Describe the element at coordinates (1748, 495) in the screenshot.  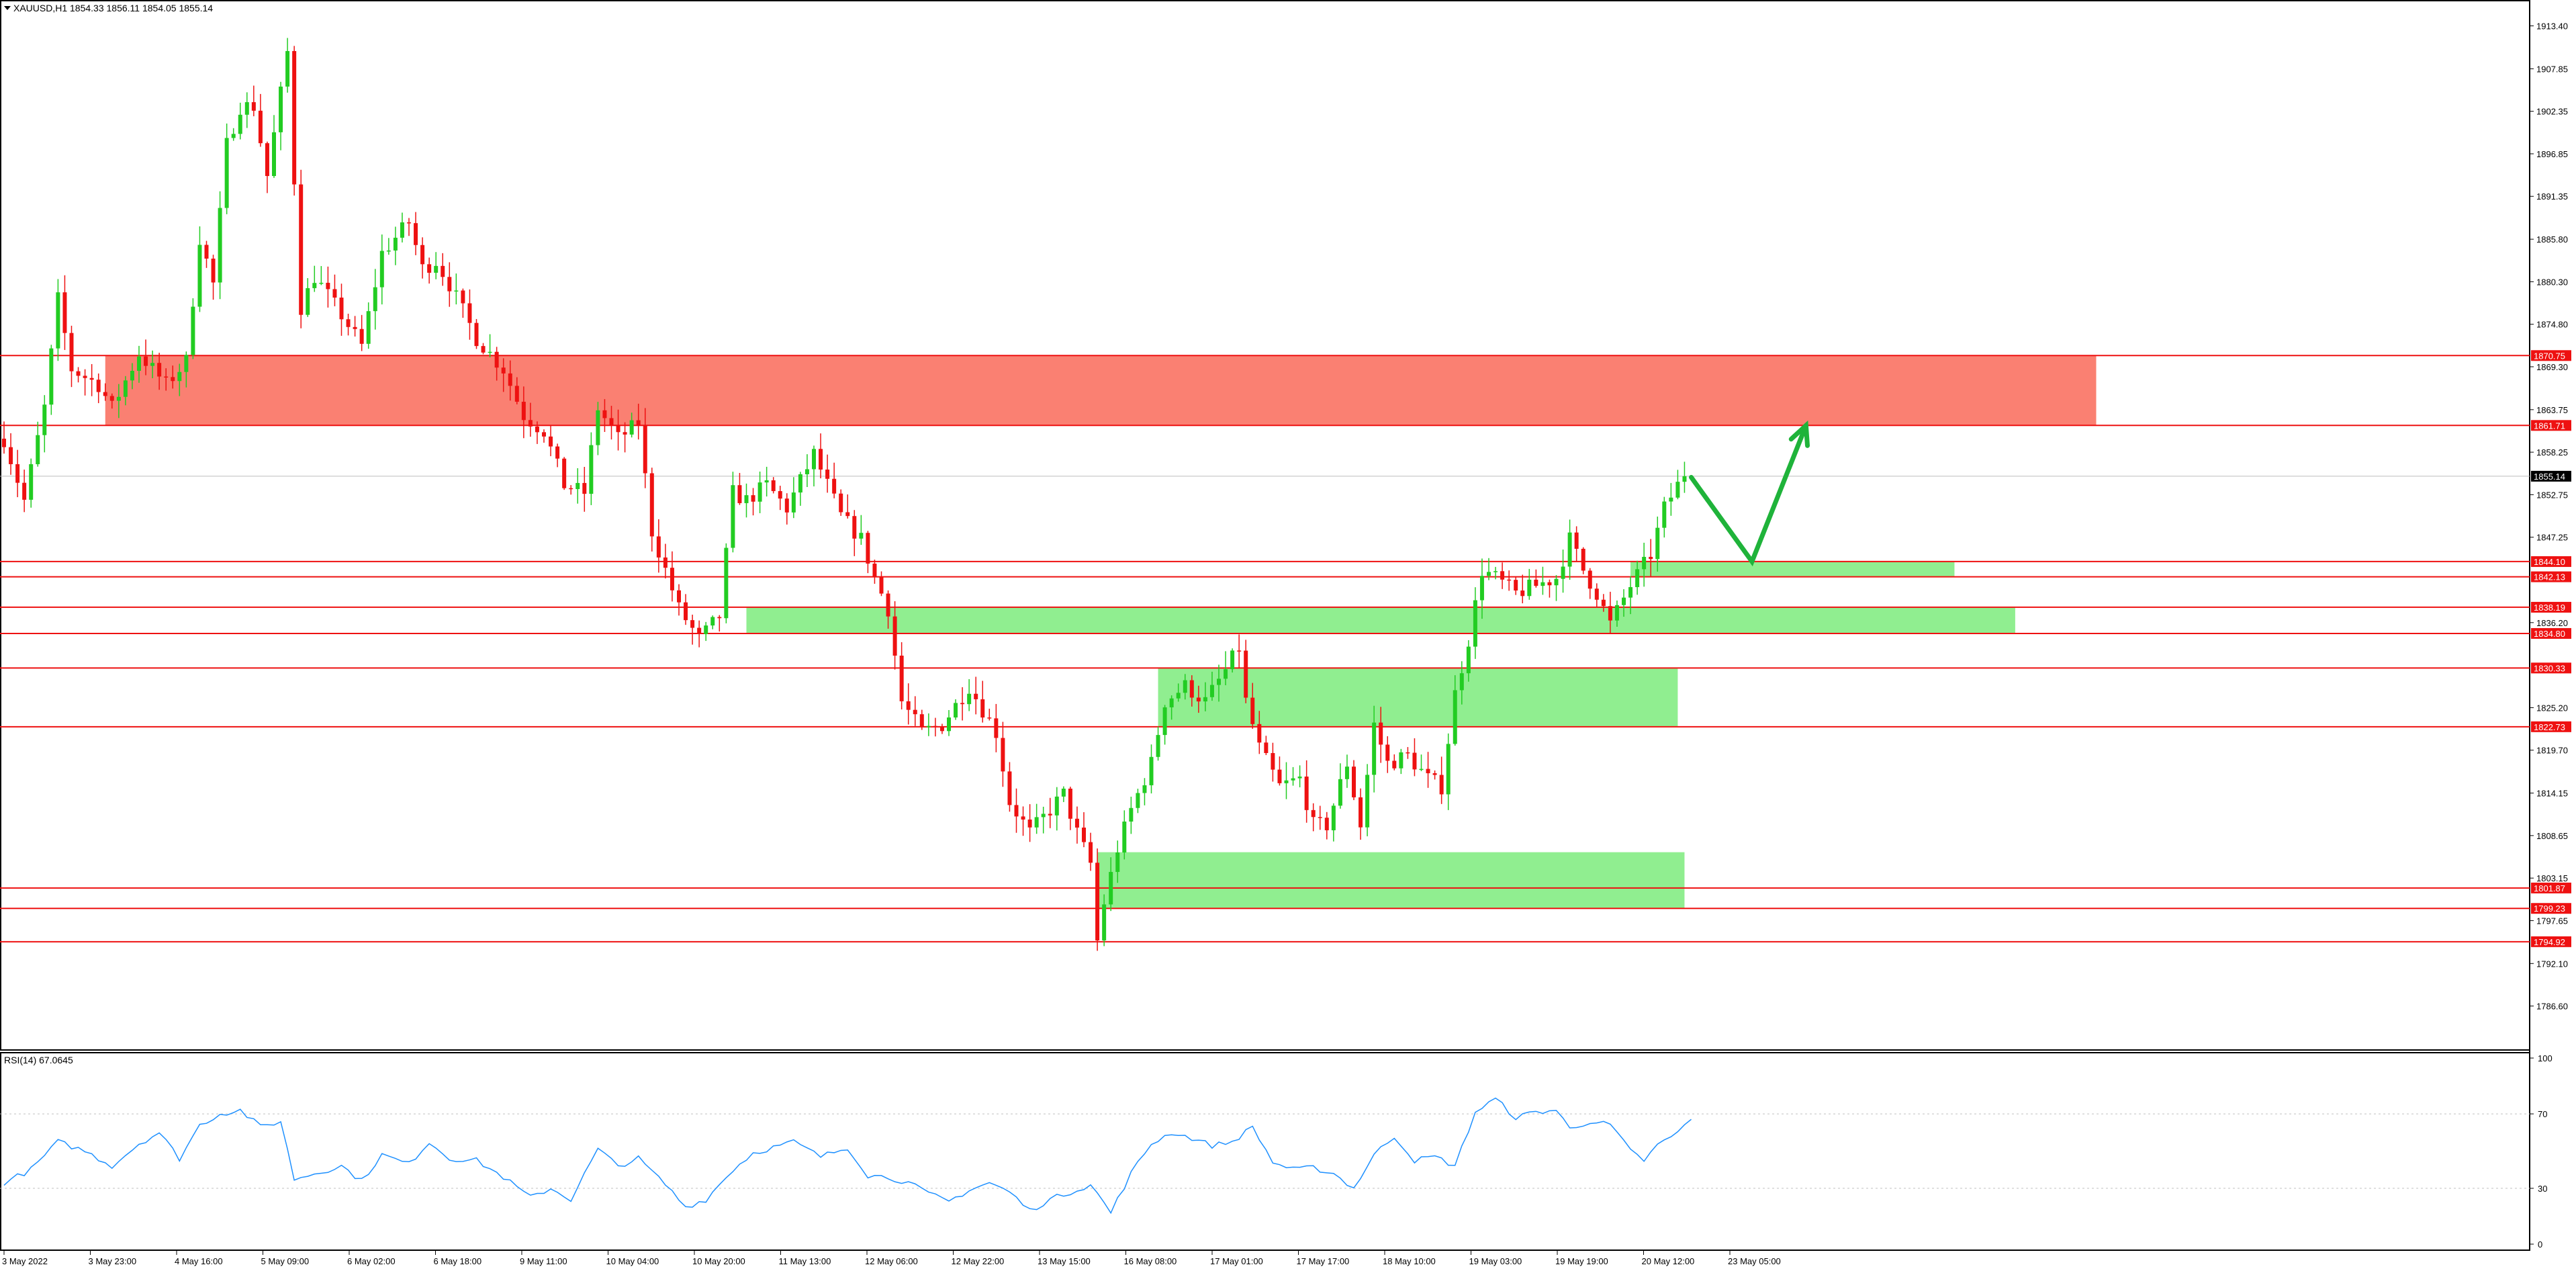
I see `arrow-path` at that location.